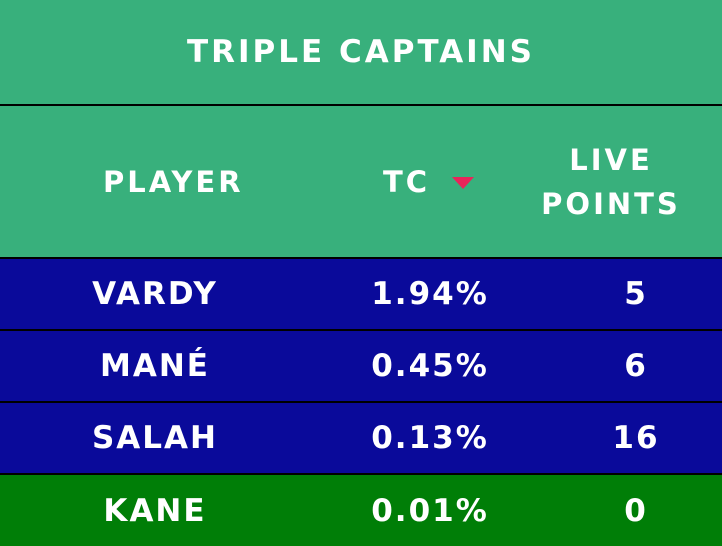 The width and height of the screenshot is (722, 546). I want to click on tc-percentage: 0.45%, so click(430, 366).